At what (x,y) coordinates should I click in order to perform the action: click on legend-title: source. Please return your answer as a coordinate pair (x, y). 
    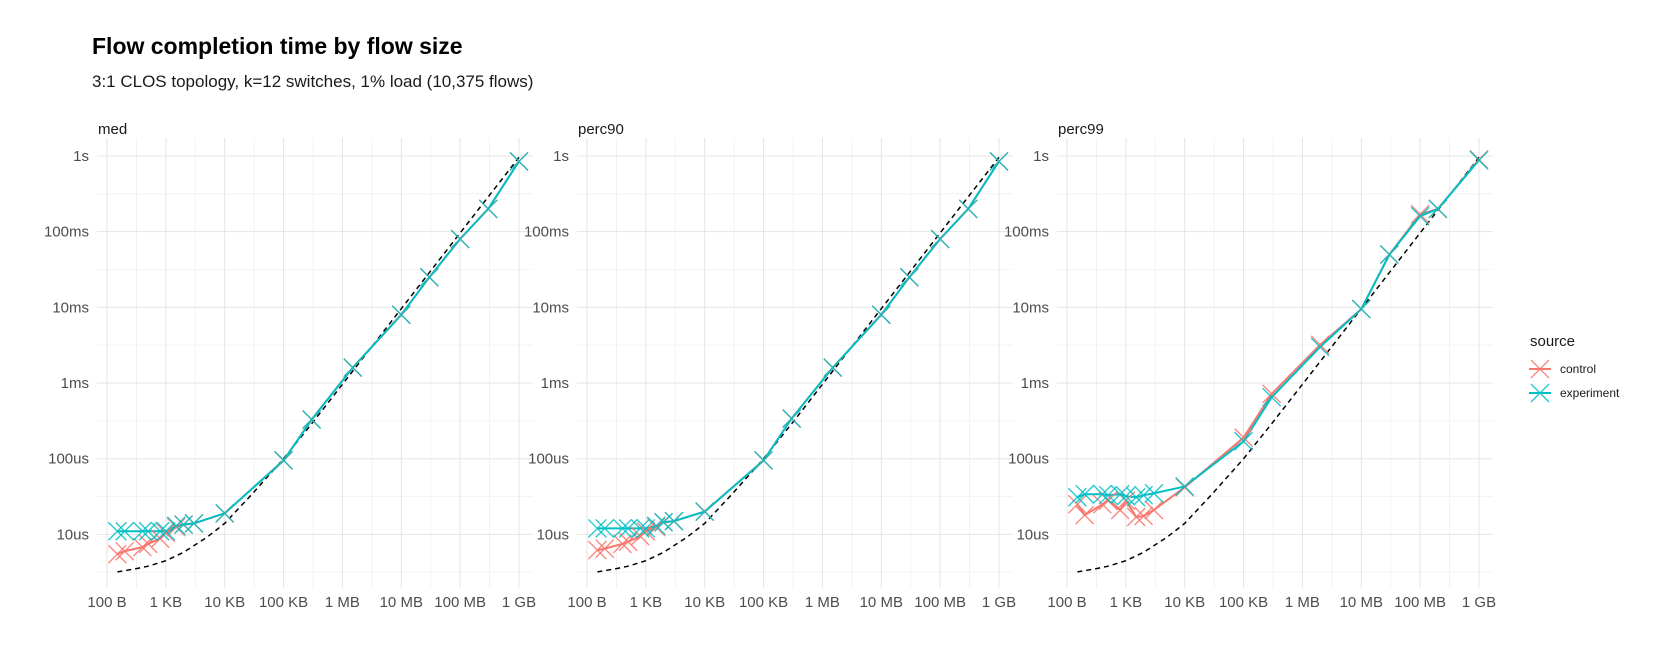
    Looking at the image, I should click on (1552, 341).